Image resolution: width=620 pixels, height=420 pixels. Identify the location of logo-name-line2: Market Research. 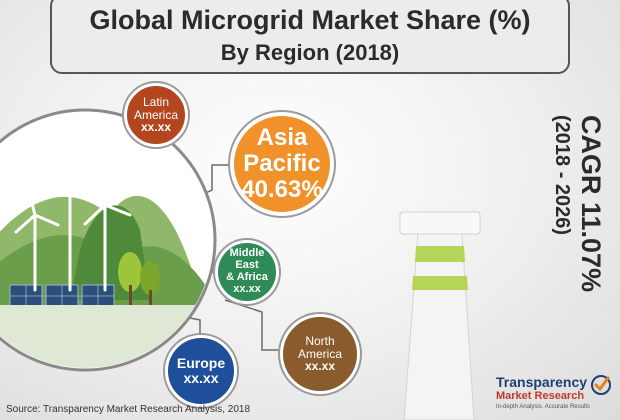
(540, 396).